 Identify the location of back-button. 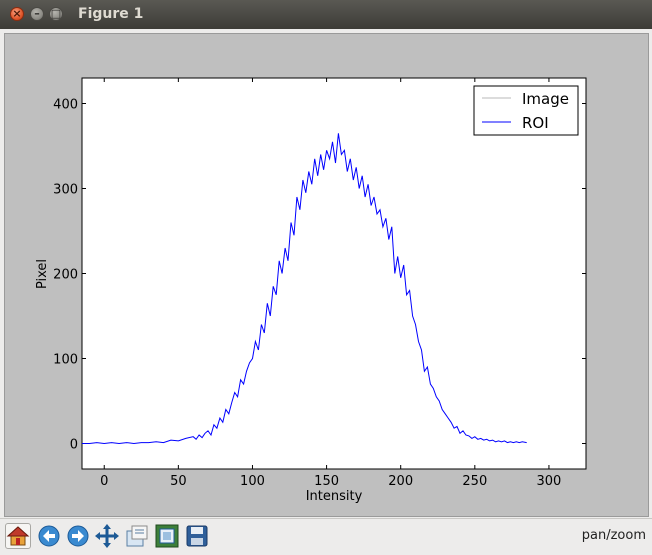
(49, 536).